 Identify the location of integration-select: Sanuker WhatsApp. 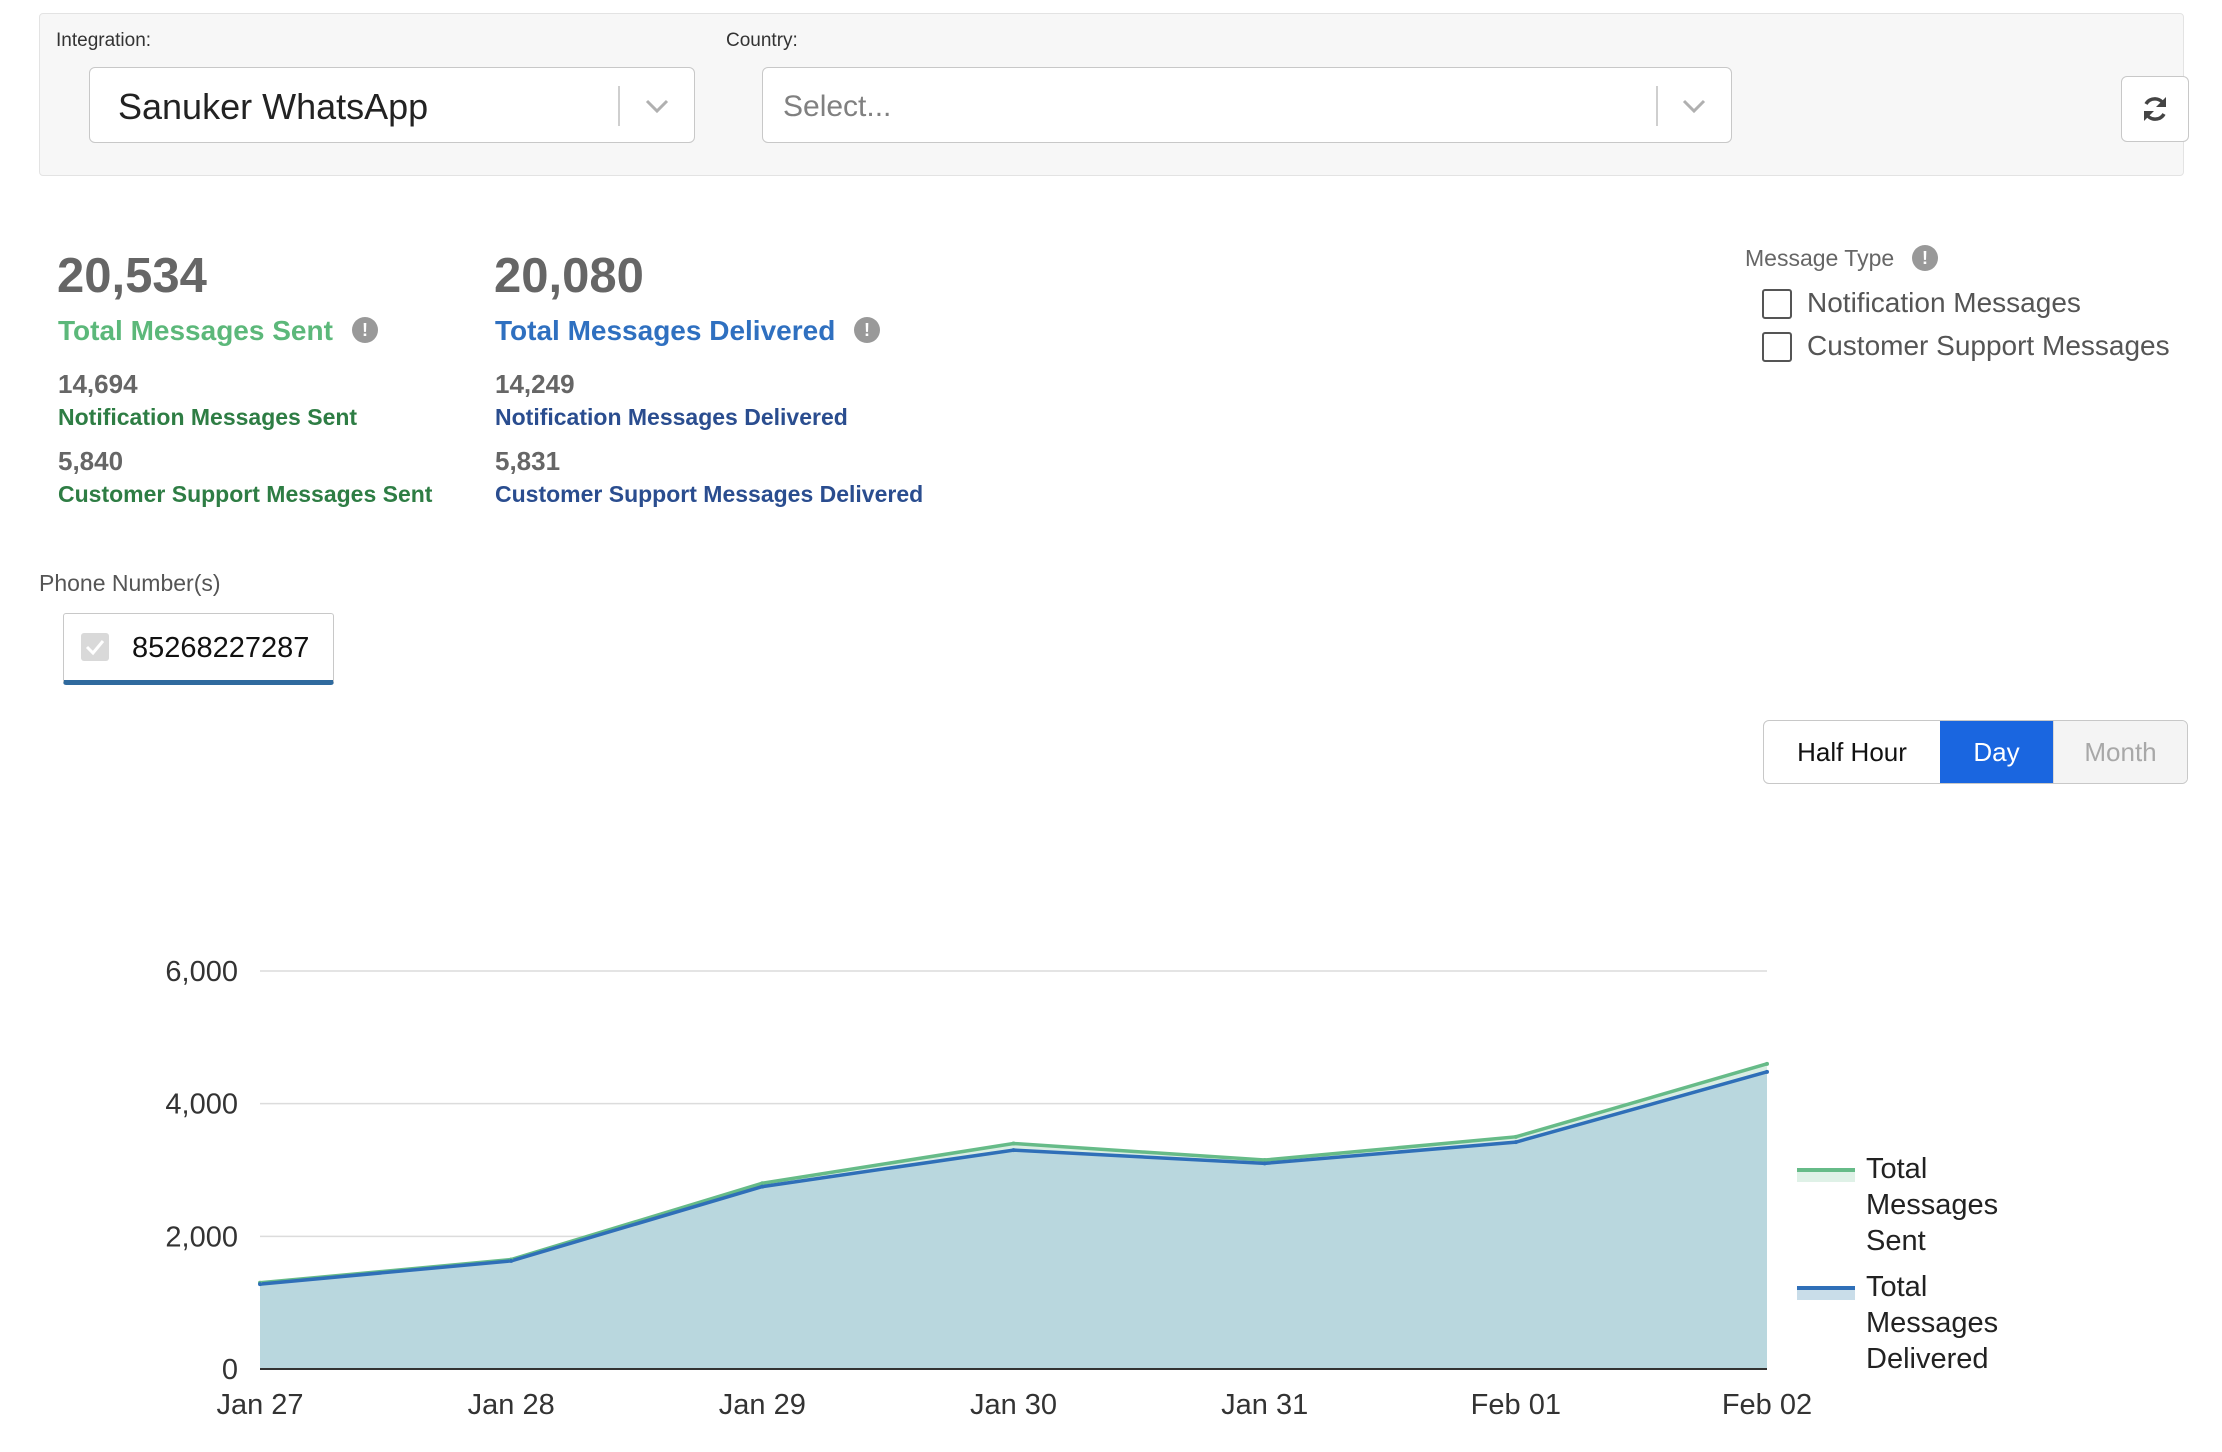
(392, 105).